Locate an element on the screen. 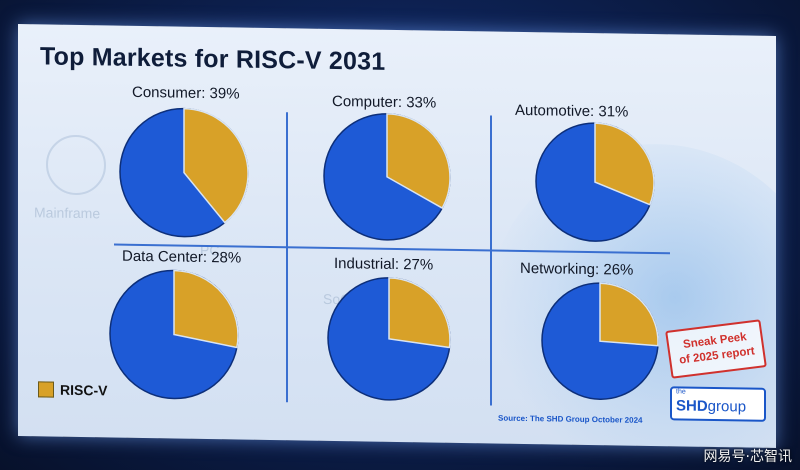 This screenshot has width=800, height=470. pie-slice-risc-v-computer is located at coordinates (418, 161).